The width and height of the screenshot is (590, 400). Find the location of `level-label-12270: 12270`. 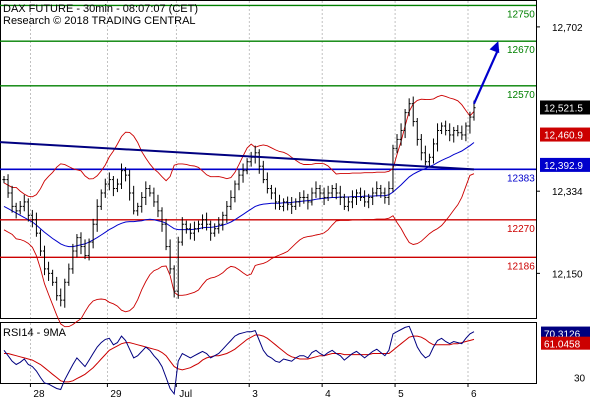

level-label-12270: 12270 is located at coordinates (521, 229).